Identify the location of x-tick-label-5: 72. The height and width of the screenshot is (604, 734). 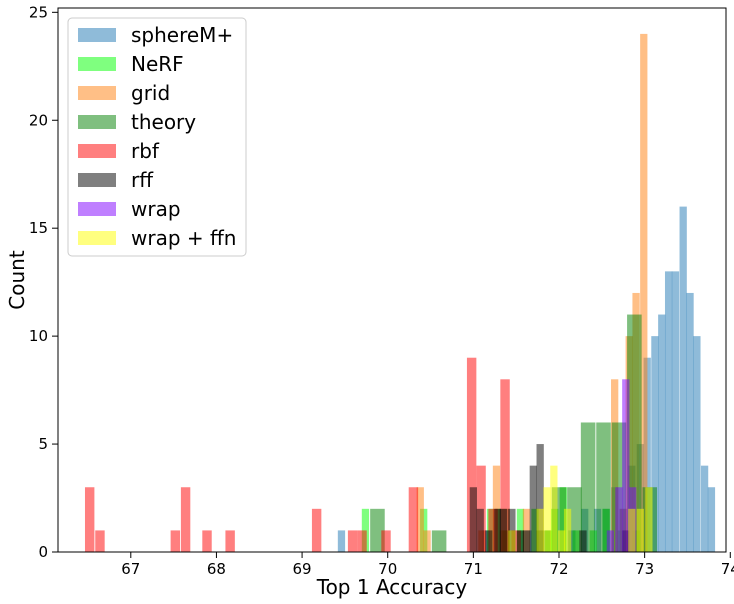
(558, 569).